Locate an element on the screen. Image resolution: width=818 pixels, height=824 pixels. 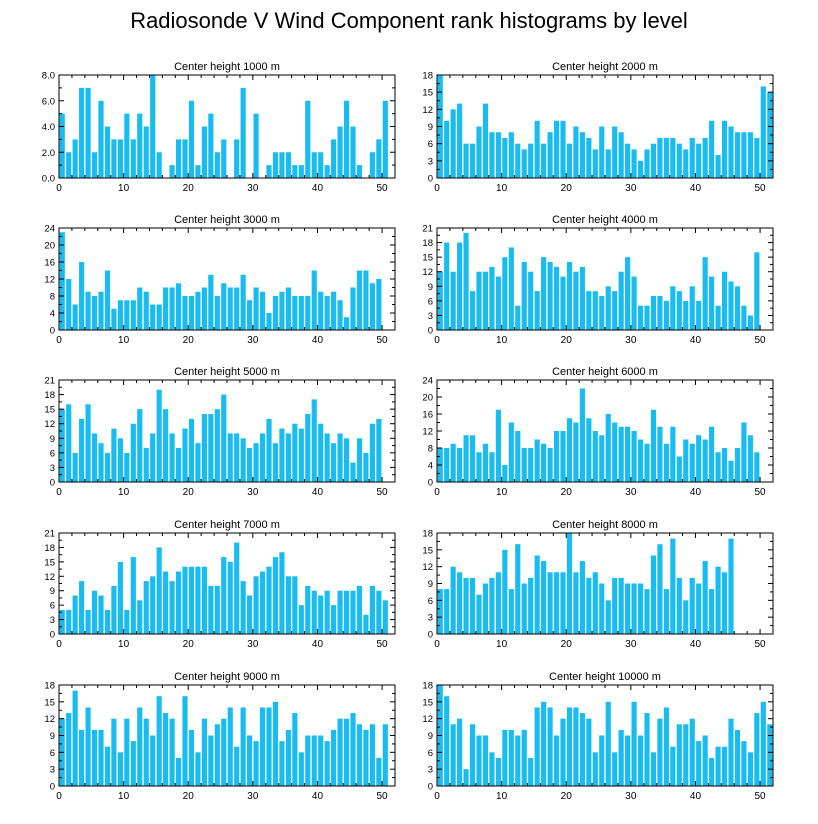
y-tick-label: 9 is located at coordinates (430, 584).